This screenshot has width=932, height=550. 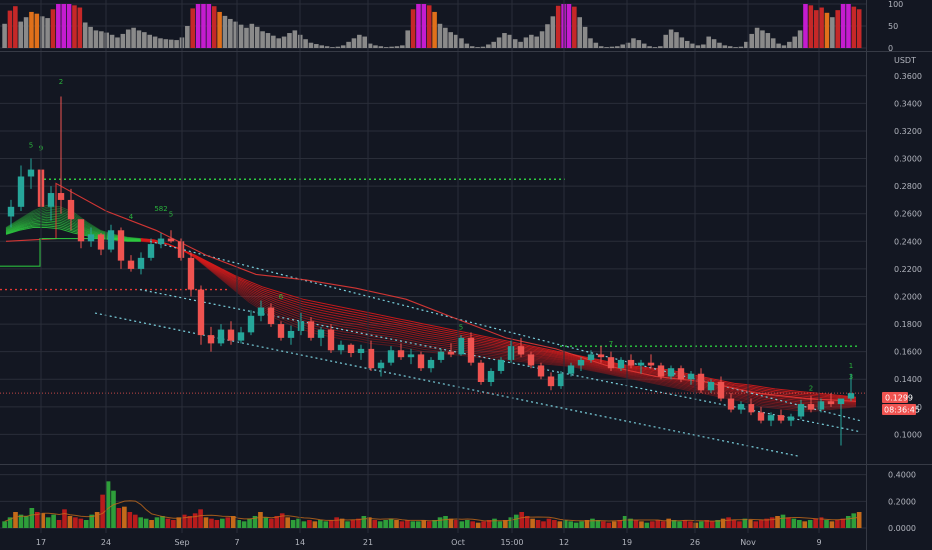 I want to click on x-tick-label: 14, so click(x=300, y=542).